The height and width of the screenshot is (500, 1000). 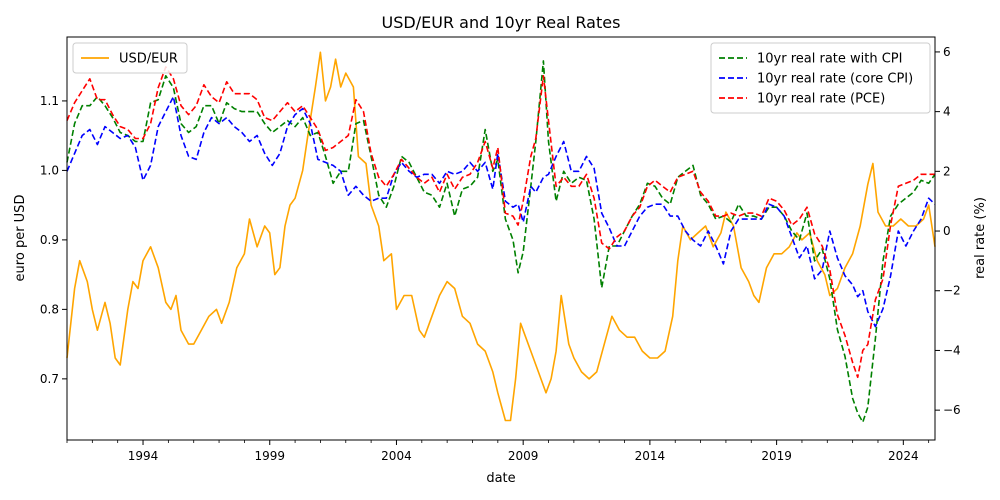 I want to click on legend-entry-label: 10yr real rate (core CPI), so click(x=835, y=79).